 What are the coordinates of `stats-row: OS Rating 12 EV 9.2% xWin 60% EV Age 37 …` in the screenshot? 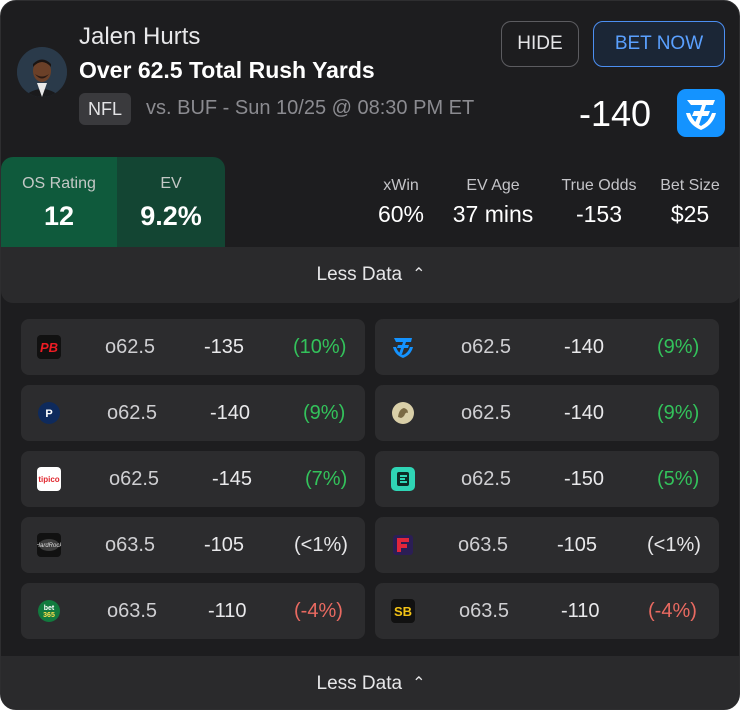 It's located at (370, 202).